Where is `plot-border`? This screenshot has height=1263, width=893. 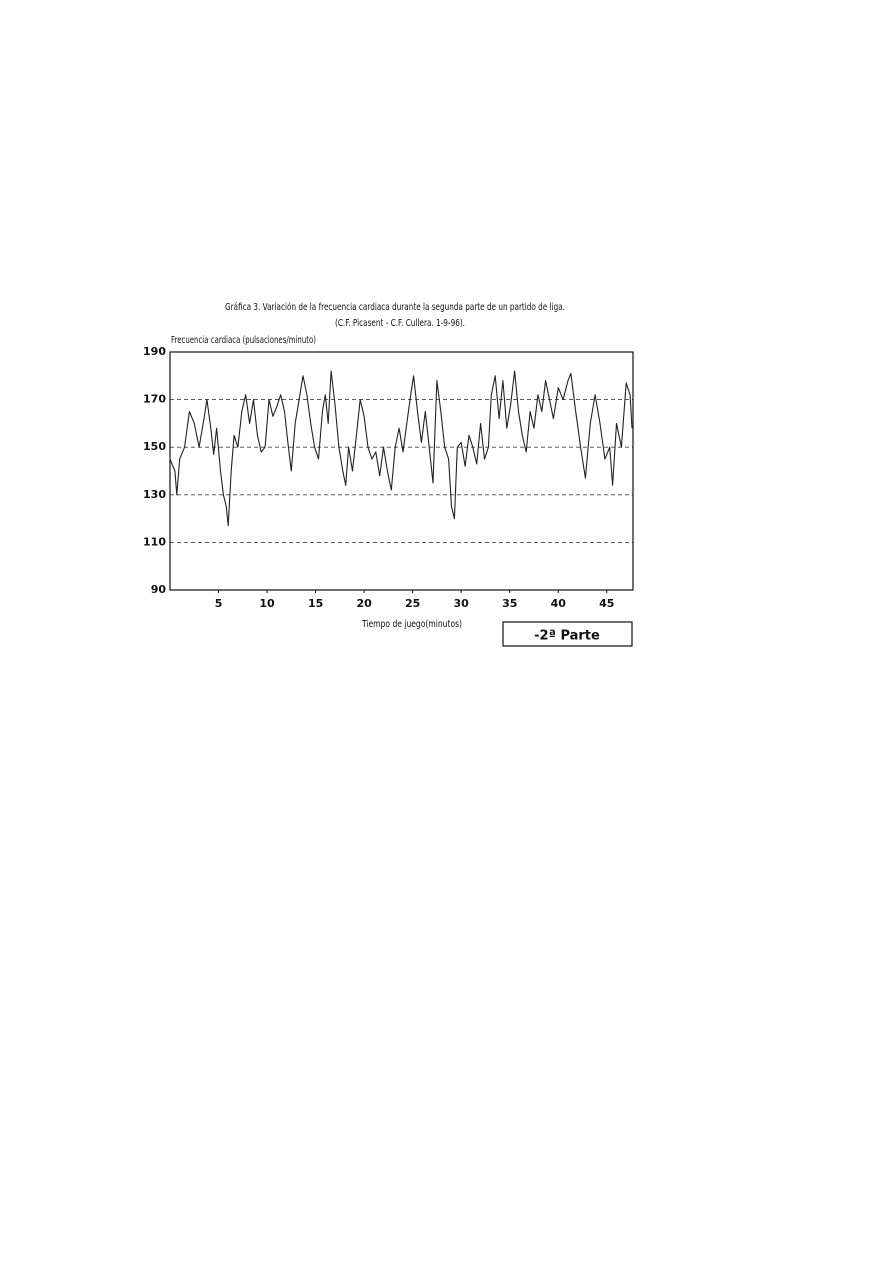 plot-border is located at coordinates (401, 471).